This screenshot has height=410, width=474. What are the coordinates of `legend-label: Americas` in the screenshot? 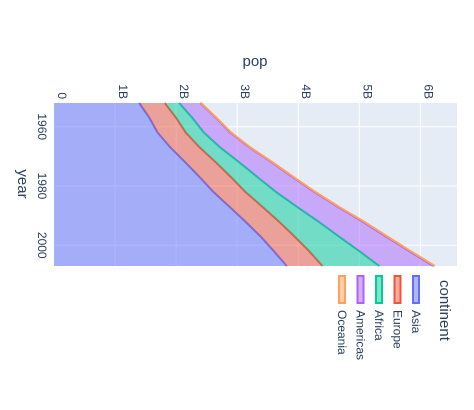 It's located at (361, 335).